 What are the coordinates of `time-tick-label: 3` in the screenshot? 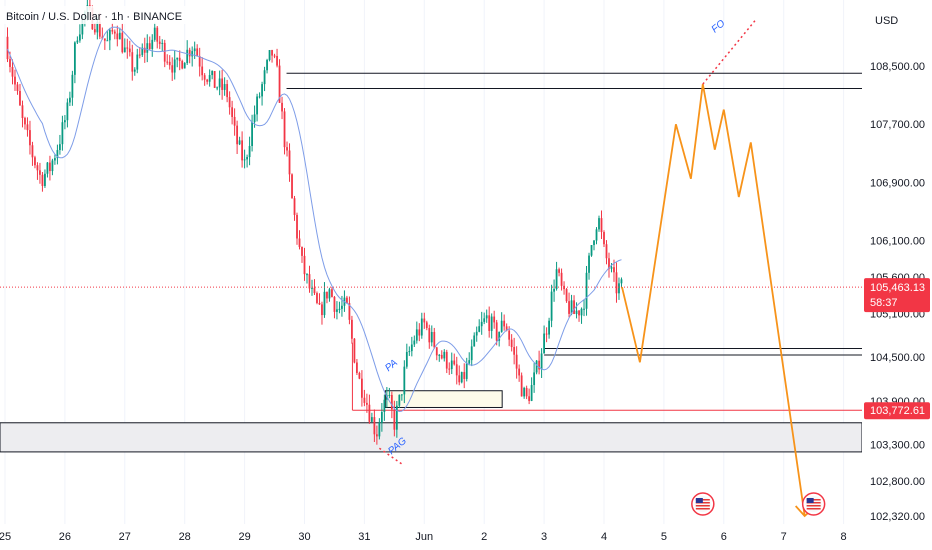 It's located at (544, 537).